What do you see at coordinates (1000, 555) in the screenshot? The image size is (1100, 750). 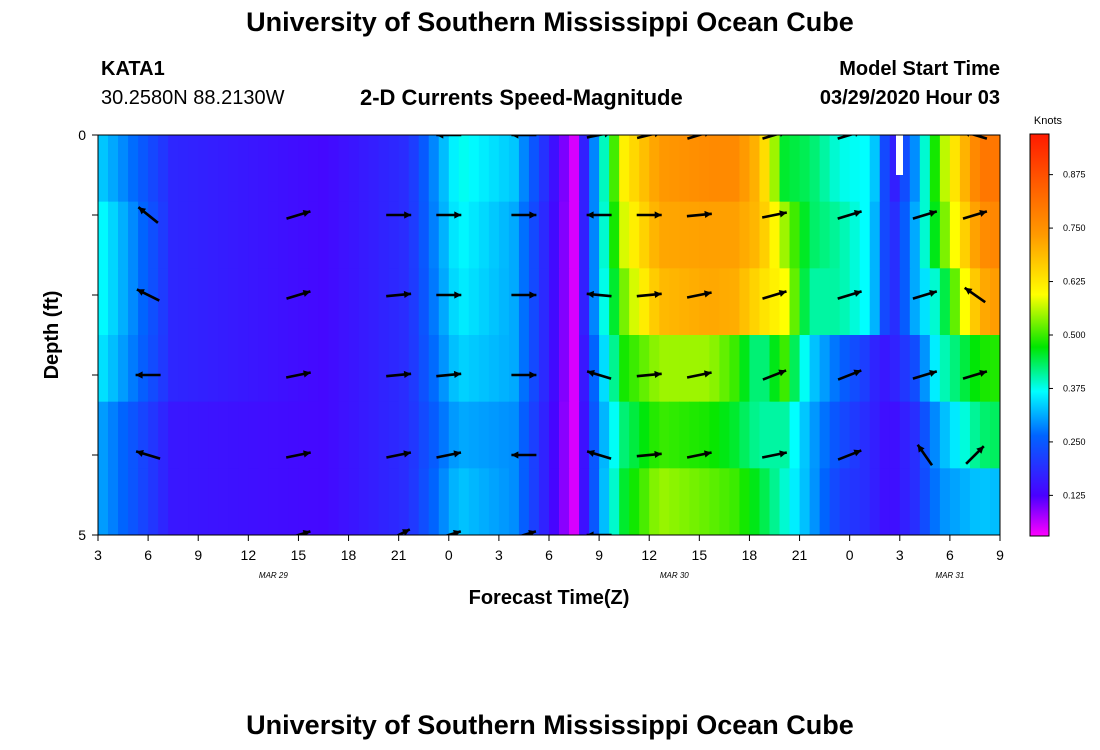 I see `x-tick-label: 9` at bounding box center [1000, 555].